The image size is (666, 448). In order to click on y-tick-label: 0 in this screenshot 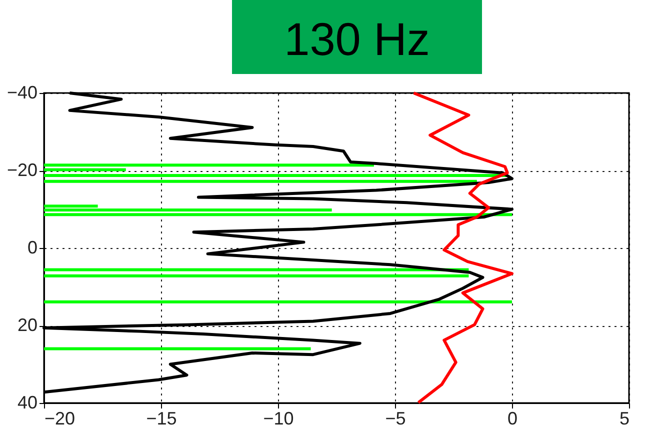, I will do `click(32, 248)`.